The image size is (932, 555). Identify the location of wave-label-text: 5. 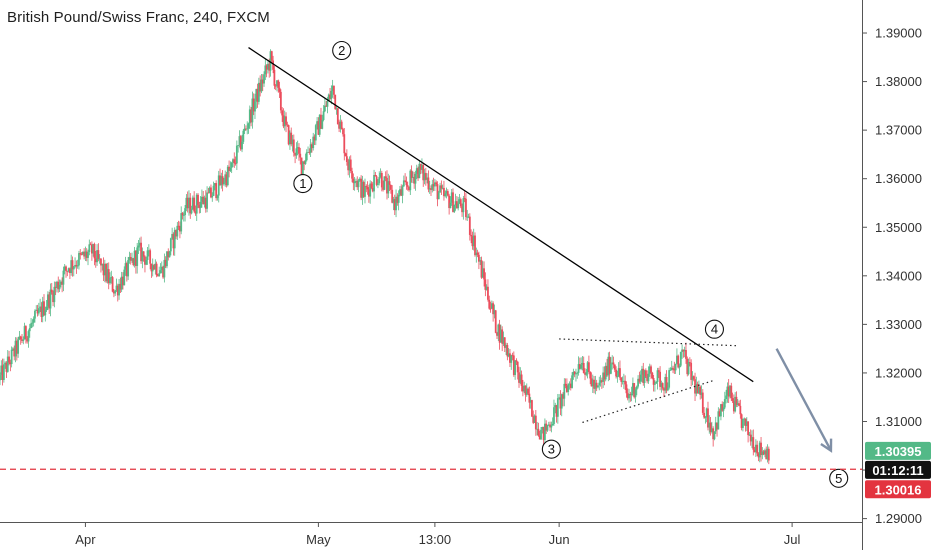
(838, 478).